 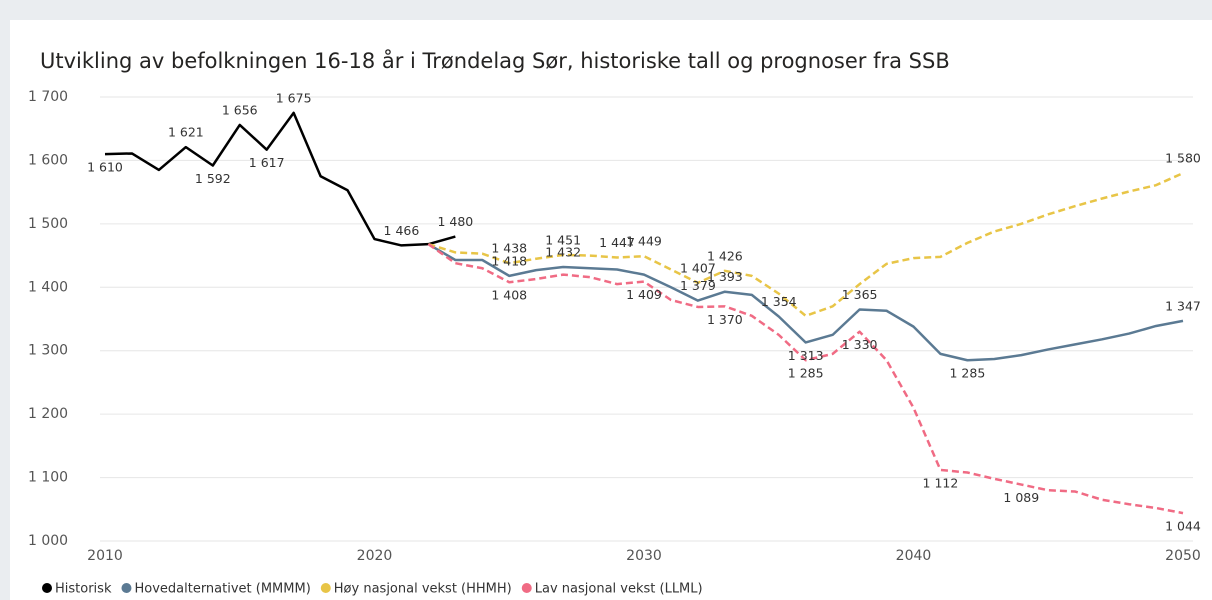 I want to click on legend-label: Hovedalternativet (MMMM), so click(x=222, y=589).